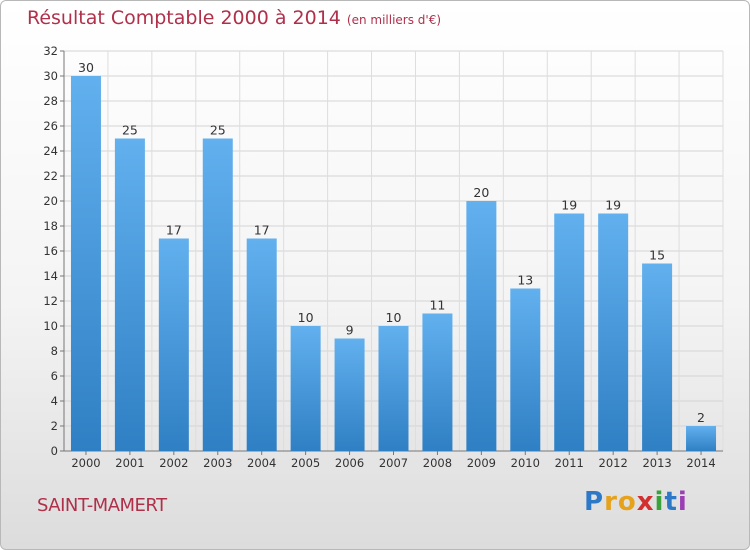  What do you see at coordinates (54, 401) in the screenshot?
I see `y-tick-label: 4` at bounding box center [54, 401].